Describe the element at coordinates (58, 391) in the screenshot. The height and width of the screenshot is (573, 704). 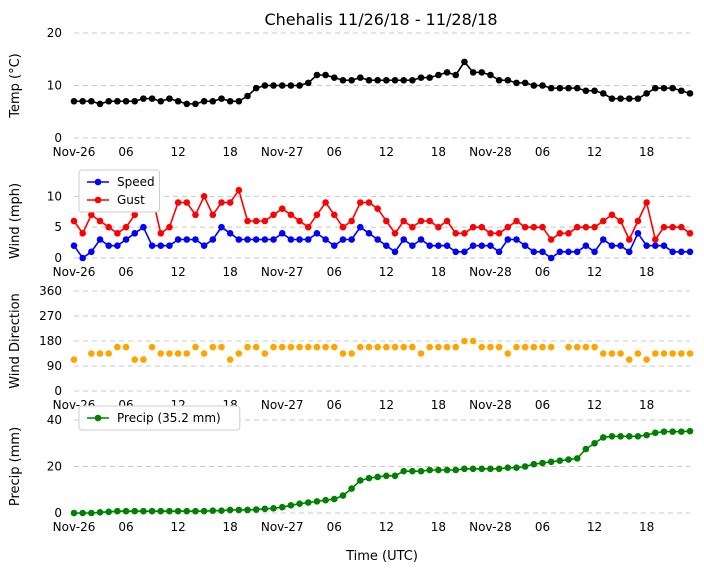
I see `y-tick-label: 0` at that location.